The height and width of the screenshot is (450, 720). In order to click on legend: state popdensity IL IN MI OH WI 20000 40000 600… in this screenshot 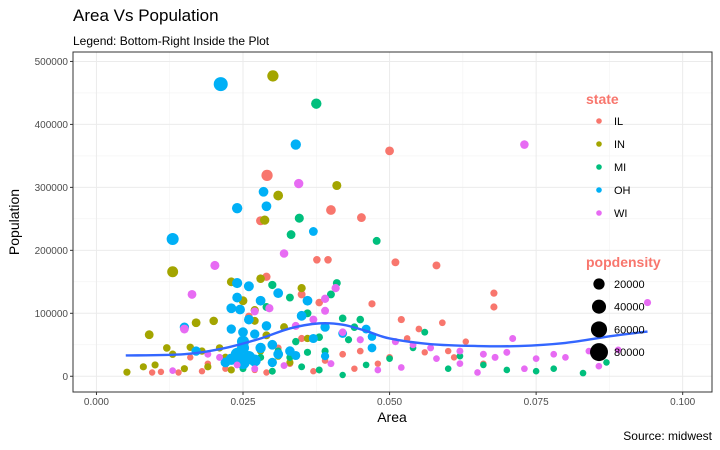, I will do `click(623, 226)`.